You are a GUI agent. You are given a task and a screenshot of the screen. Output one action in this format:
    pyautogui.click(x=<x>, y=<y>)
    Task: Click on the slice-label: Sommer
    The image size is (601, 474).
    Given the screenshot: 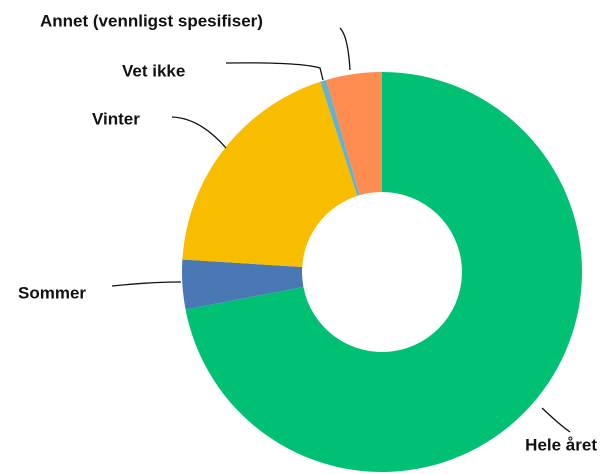 What is the action you would take?
    pyautogui.click(x=52, y=292)
    